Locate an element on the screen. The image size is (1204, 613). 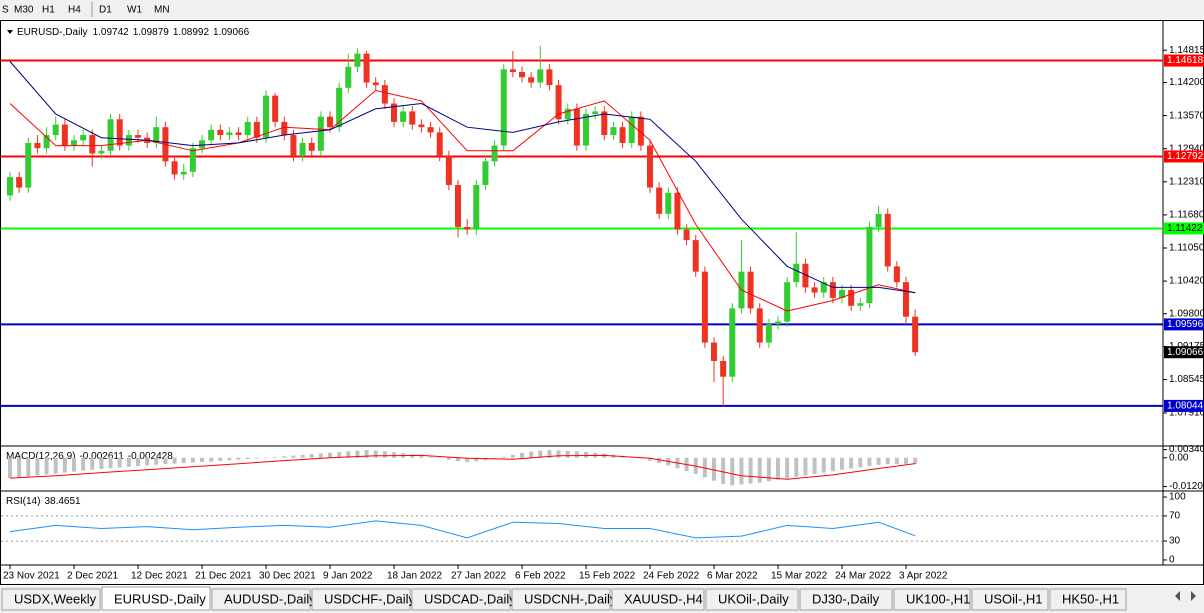
y-tick-label: 1.12310 is located at coordinates (1186, 181).